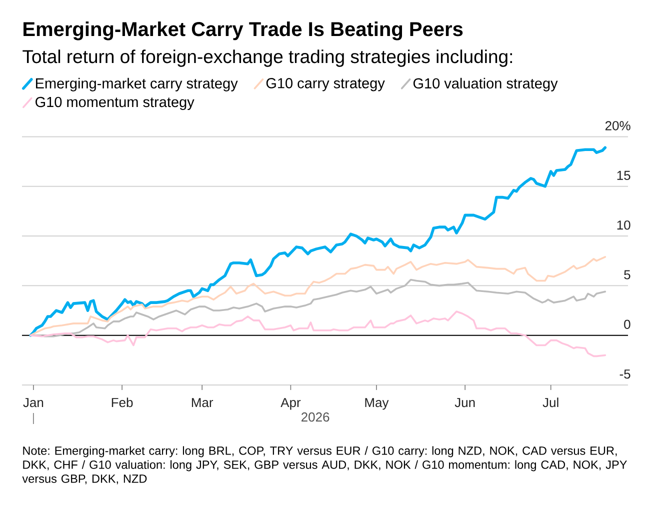 Image resolution: width=660 pixels, height=514 pixels. I want to click on y-tick-label: 5, so click(627, 275).